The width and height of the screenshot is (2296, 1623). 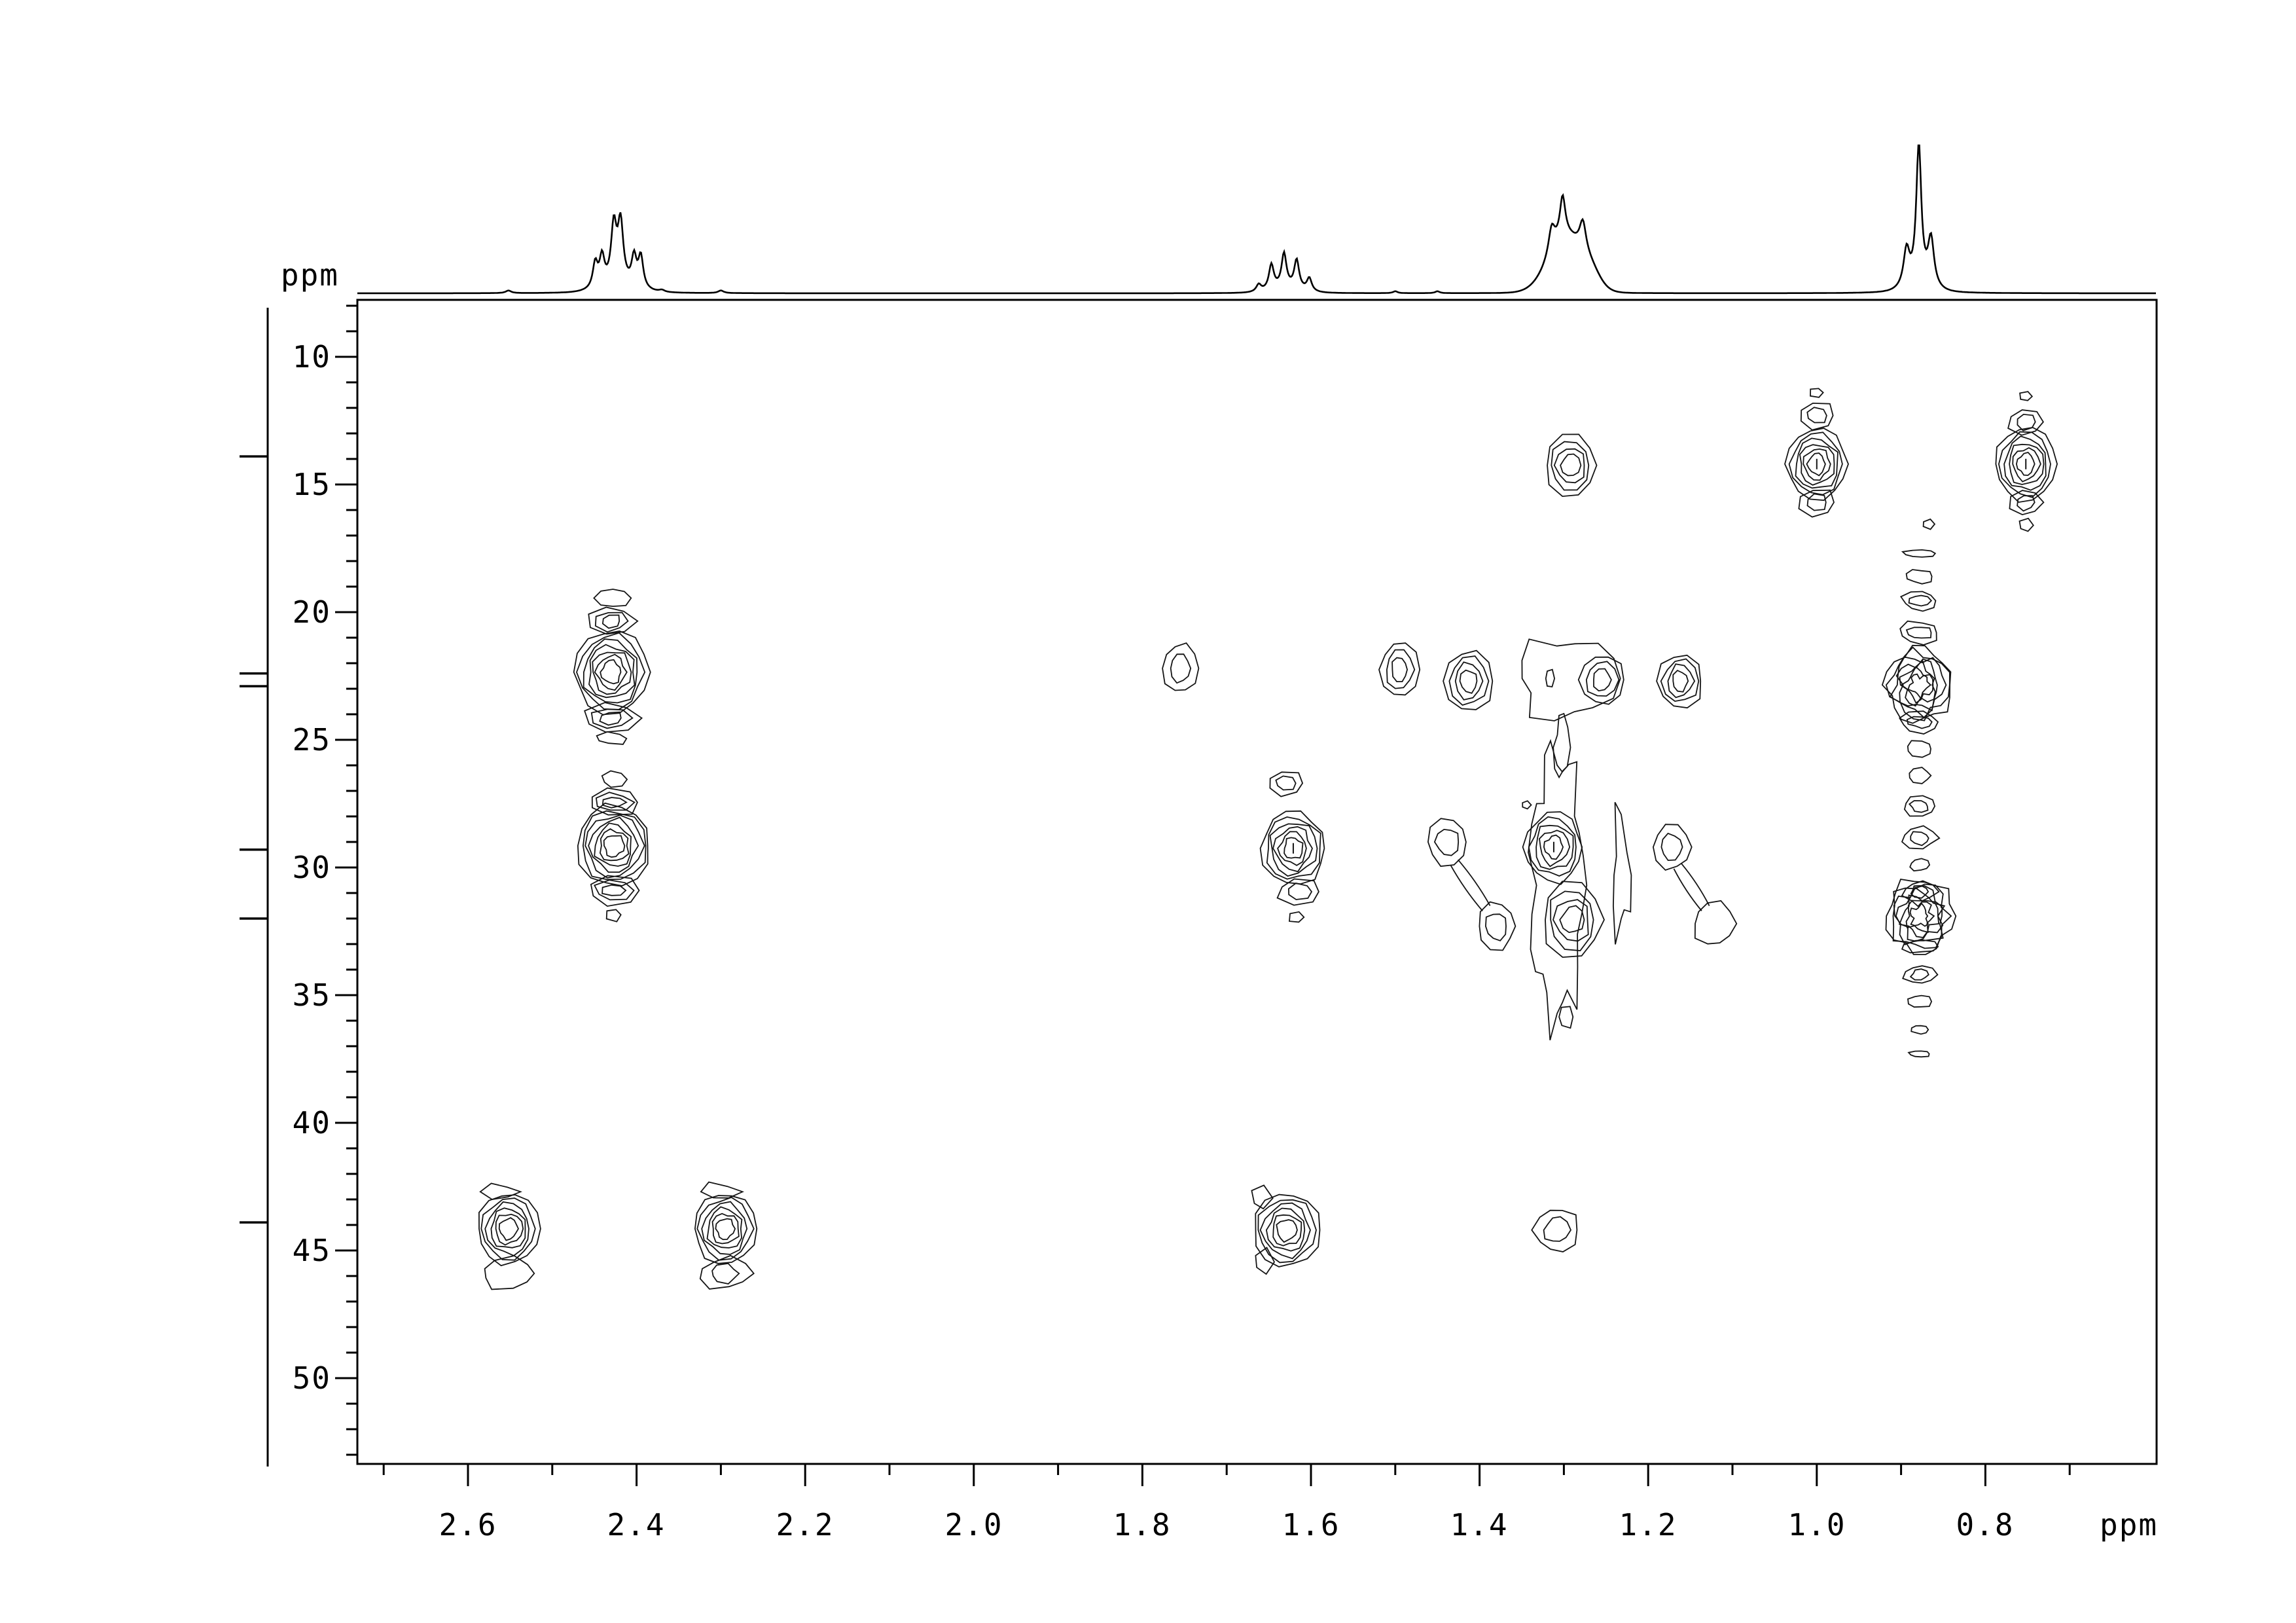 What do you see at coordinates (312, 356) in the screenshot?
I see `y-tick-label: 10` at bounding box center [312, 356].